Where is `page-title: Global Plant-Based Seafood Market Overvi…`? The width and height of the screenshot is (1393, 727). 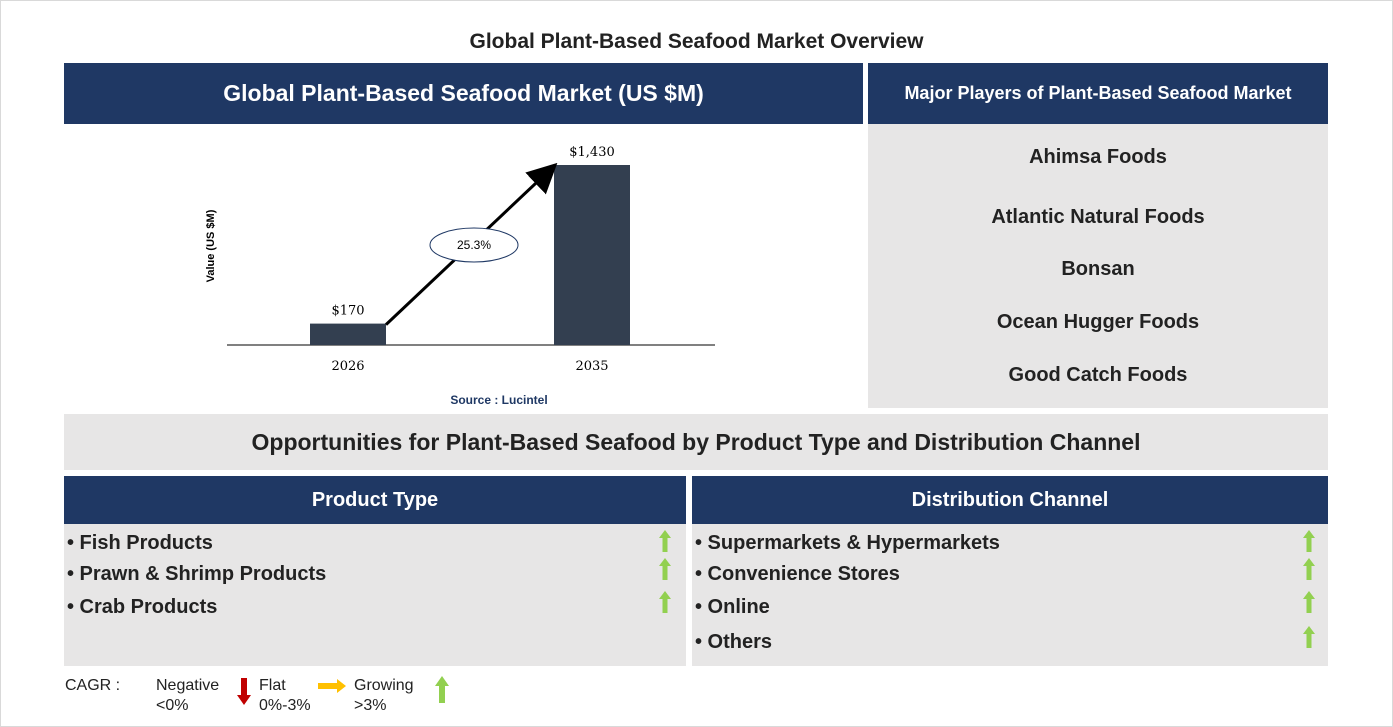 page-title: Global Plant-Based Seafood Market Overvi… is located at coordinates (696, 41).